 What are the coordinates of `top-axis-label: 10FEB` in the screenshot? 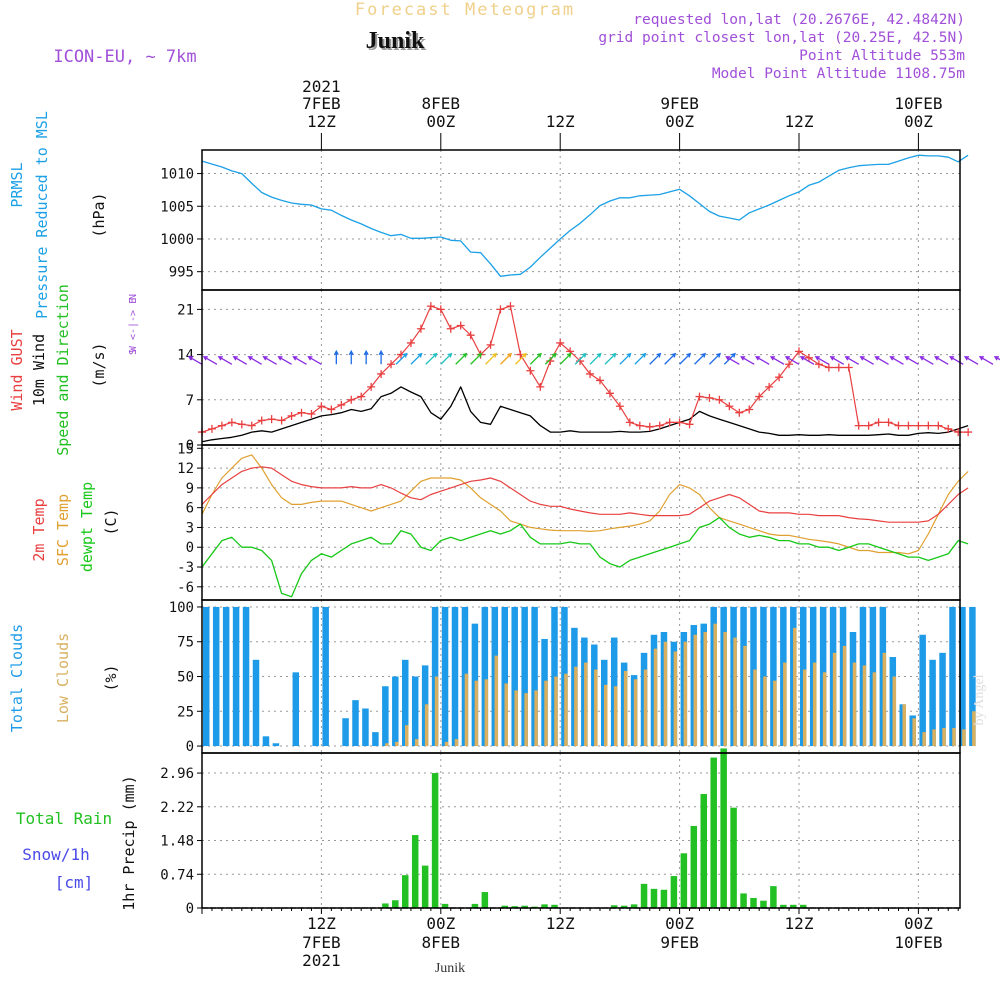 It's located at (918, 103).